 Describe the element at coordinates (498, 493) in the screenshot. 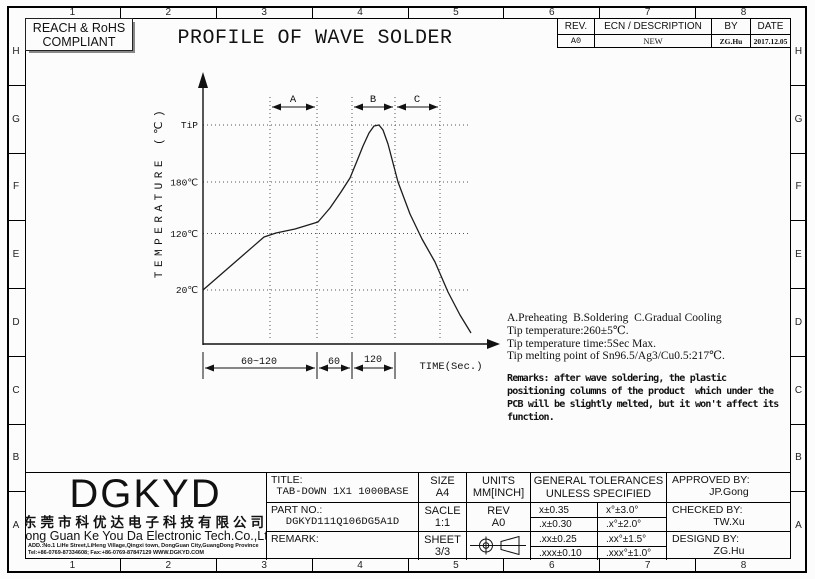

I see `units-value: MM[INCH]` at that location.